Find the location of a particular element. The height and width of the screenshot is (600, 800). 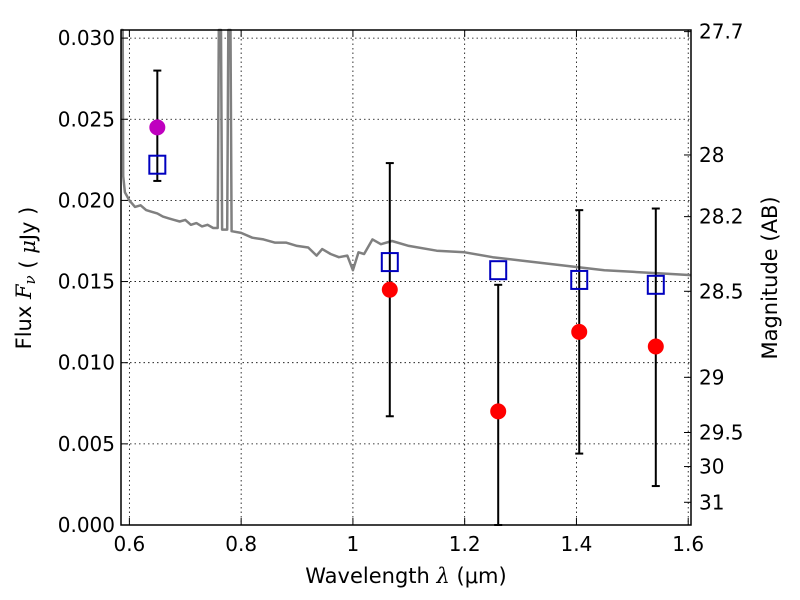

y-tick-label: 0.000 is located at coordinates (86, 525).